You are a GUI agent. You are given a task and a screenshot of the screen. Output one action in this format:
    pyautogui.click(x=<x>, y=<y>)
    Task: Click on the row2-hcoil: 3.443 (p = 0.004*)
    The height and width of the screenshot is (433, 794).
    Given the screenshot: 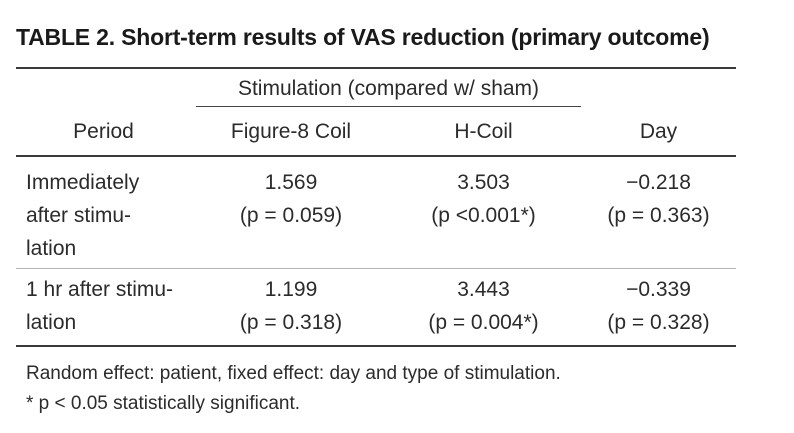 What is the action you would take?
    pyautogui.click(x=483, y=306)
    